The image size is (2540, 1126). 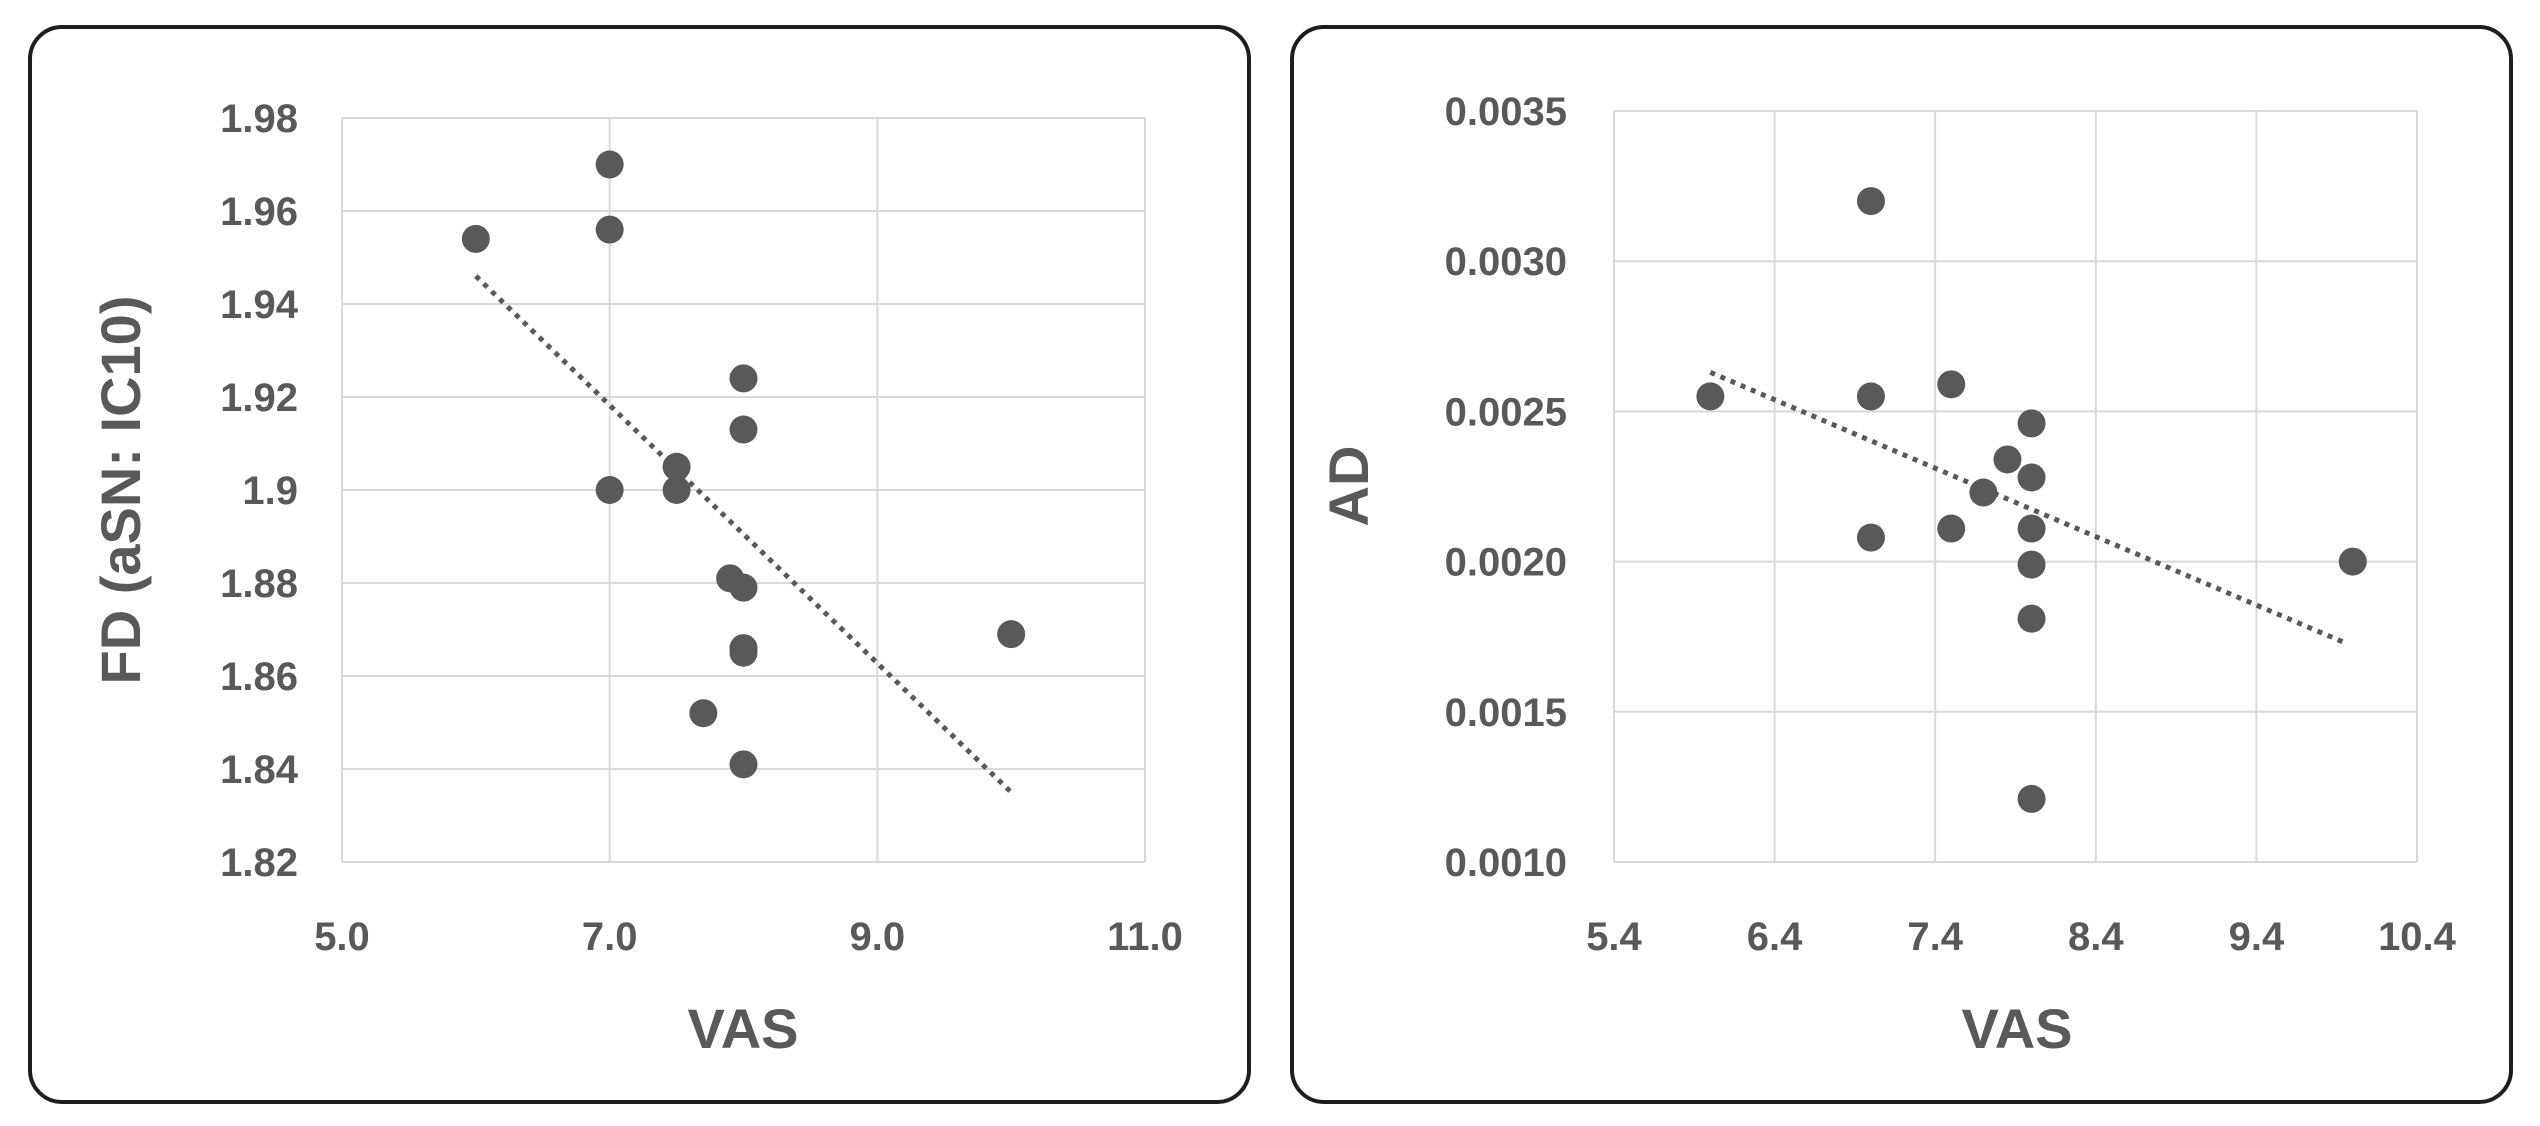 What do you see at coordinates (259, 212) in the screenshot?
I see `y-tick-label: 1.96` at bounding box center [259, 212].